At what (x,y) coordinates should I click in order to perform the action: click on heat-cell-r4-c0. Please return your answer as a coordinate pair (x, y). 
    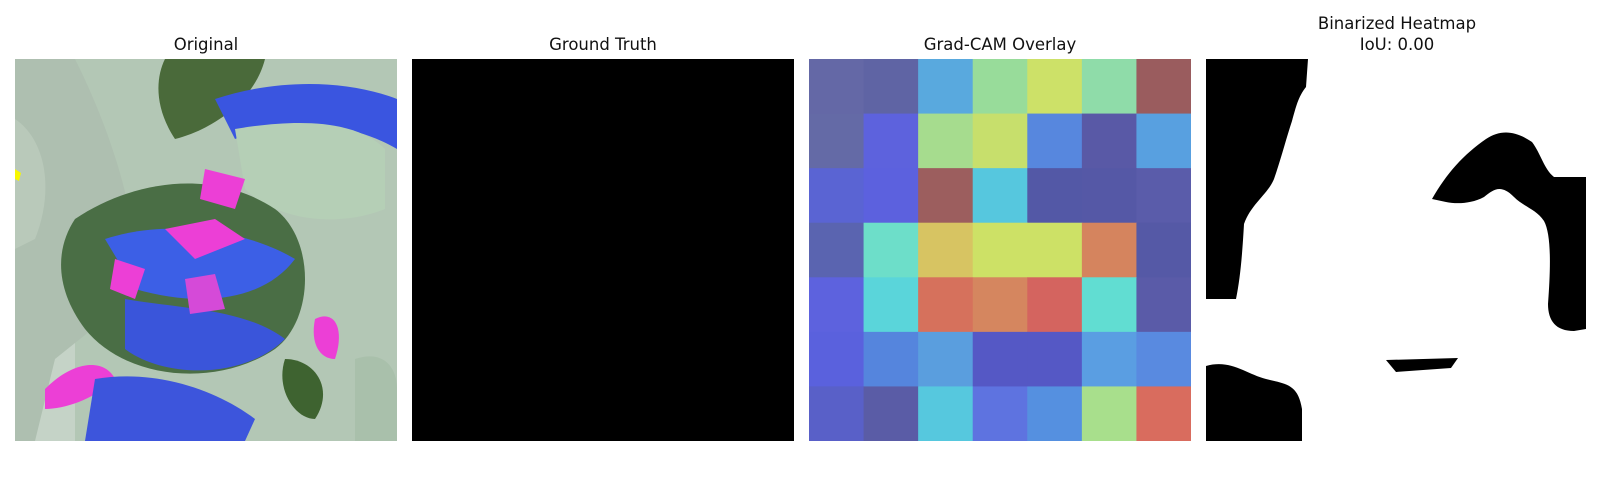
    Looking at the image, I should click on (837, 305).